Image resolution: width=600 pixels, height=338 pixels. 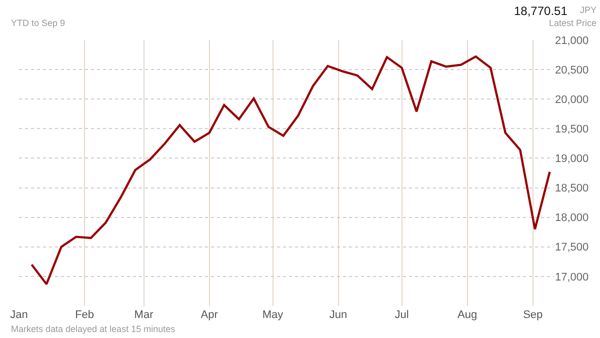 I want to click on y-tick-label: 21,000, so click(x=572, y=40).